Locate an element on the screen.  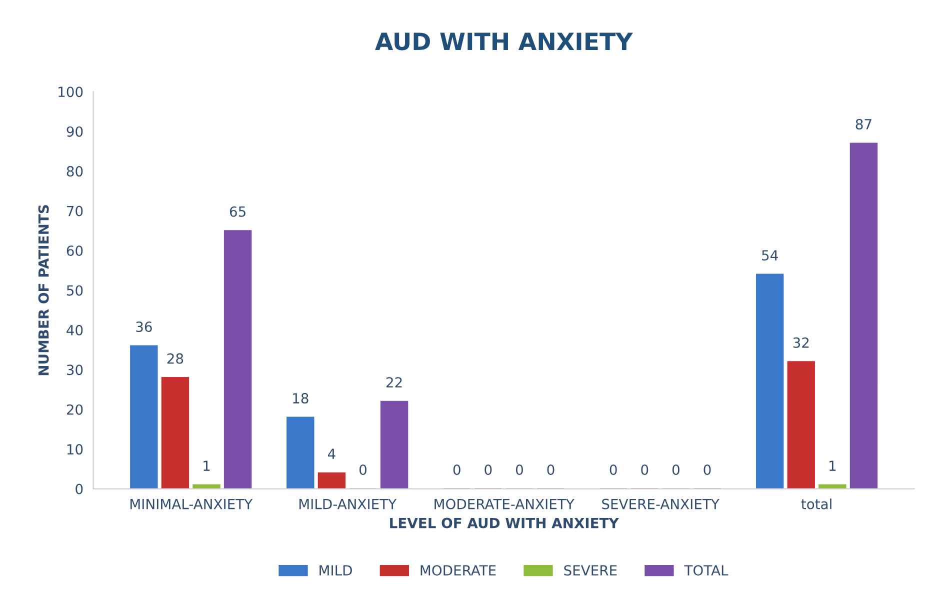
legend-label: MILD is located at coordinates (336, 570).